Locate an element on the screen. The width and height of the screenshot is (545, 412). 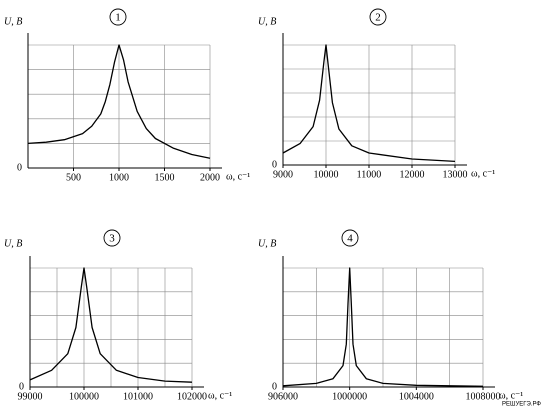
x-tick-label: 1000 is located at coordinates (119, 177).